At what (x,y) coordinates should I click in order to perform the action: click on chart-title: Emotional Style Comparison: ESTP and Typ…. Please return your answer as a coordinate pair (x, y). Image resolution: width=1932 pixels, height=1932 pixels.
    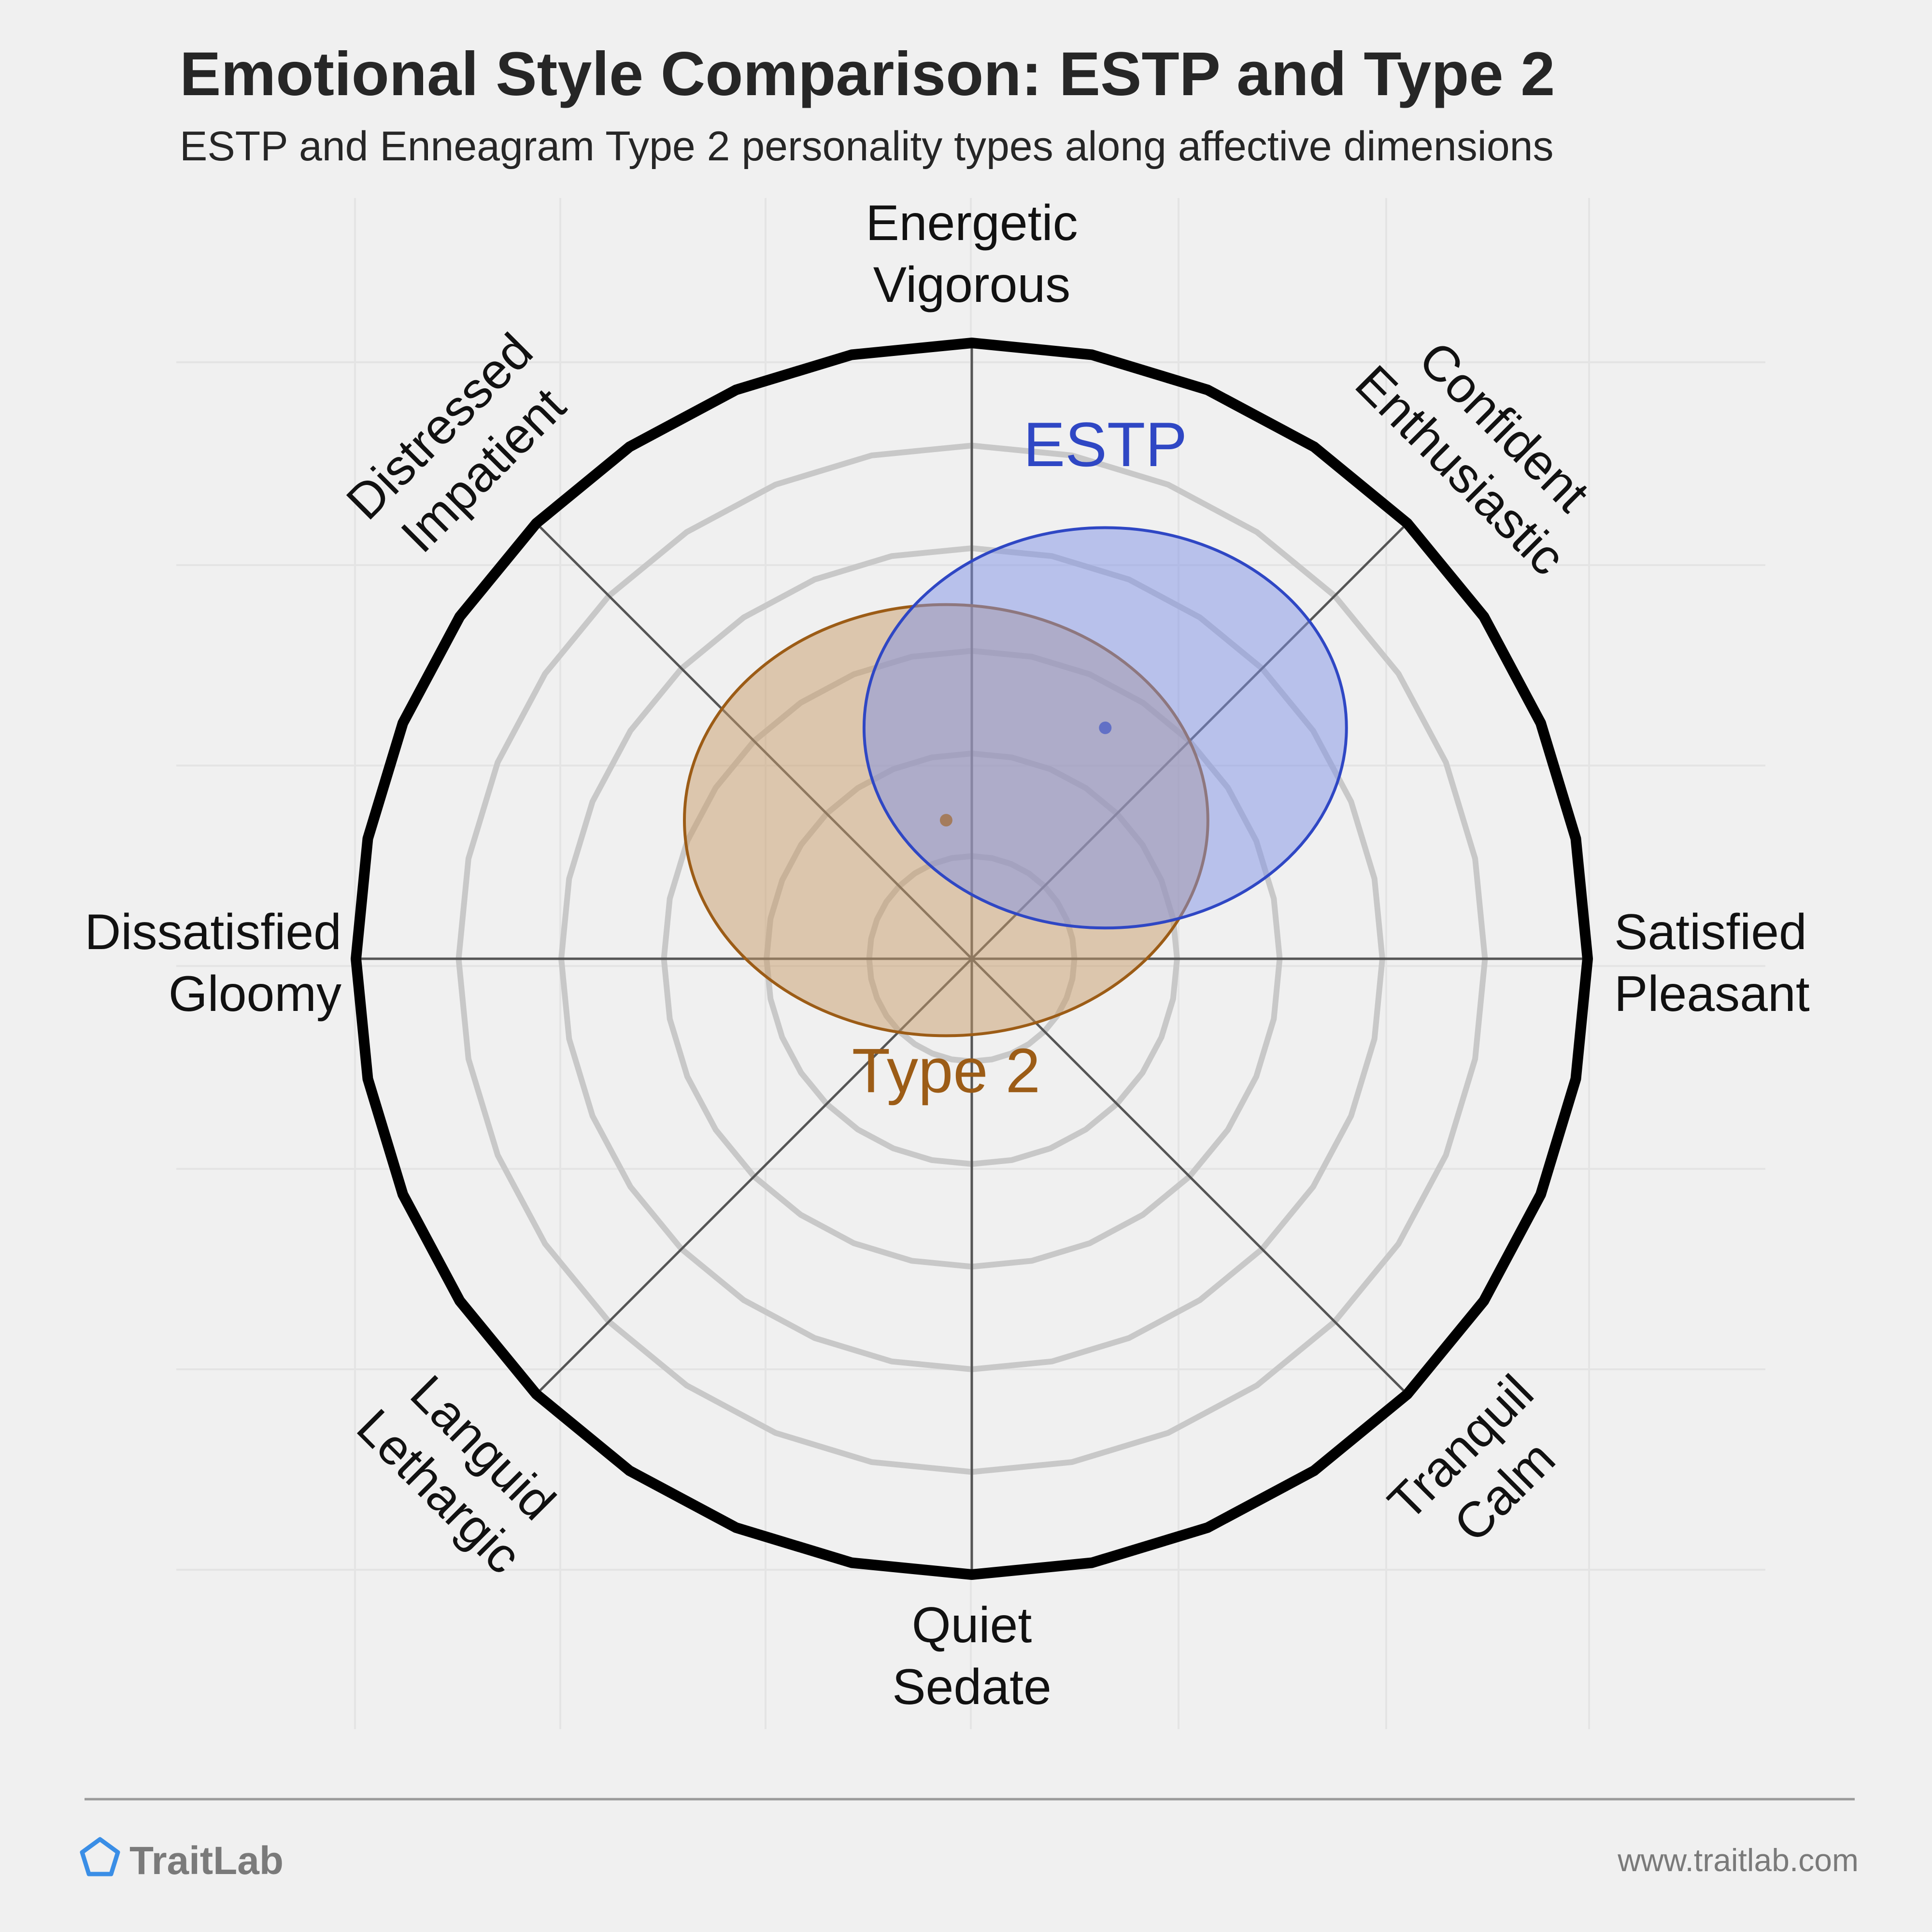
    Looking at the image, I should click on (867, 74).